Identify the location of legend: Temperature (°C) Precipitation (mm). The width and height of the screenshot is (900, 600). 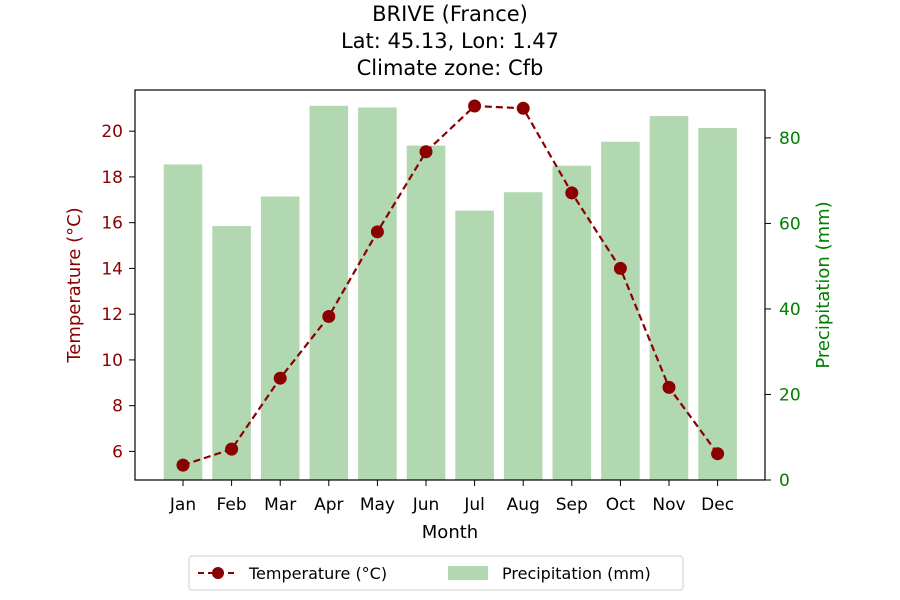
(436, 573).